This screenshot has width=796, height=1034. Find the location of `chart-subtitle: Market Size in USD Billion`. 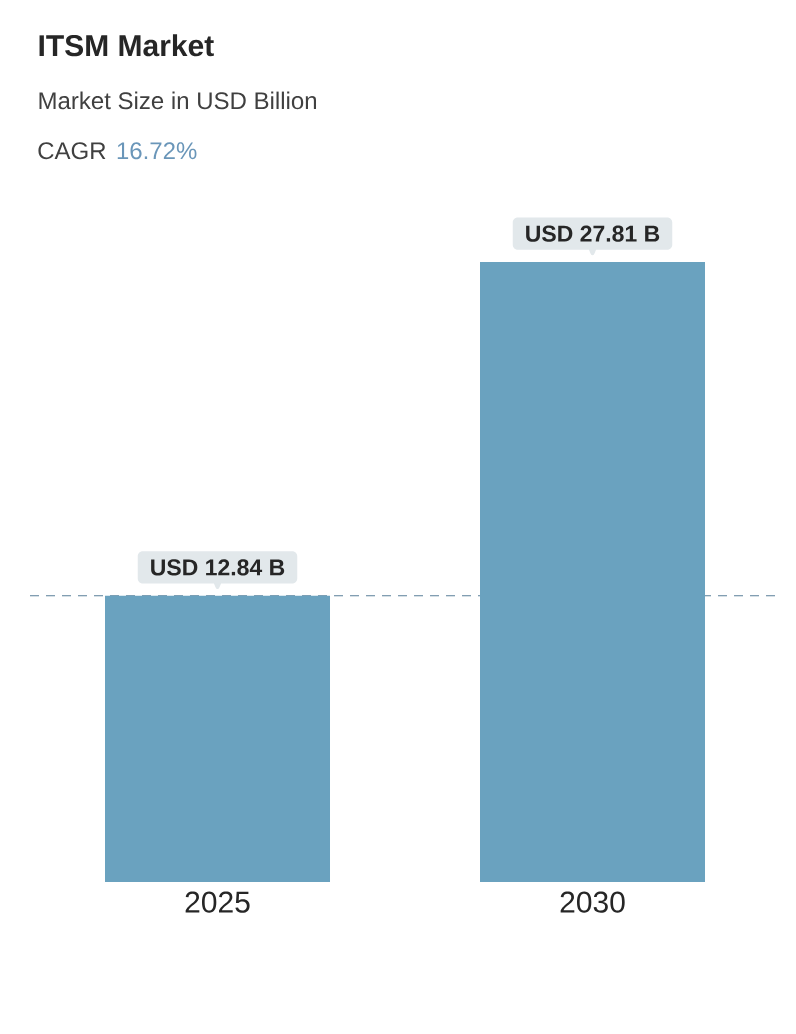

chart-subtitle: Market Size in USD Billion is located at coordinates (178, 100).